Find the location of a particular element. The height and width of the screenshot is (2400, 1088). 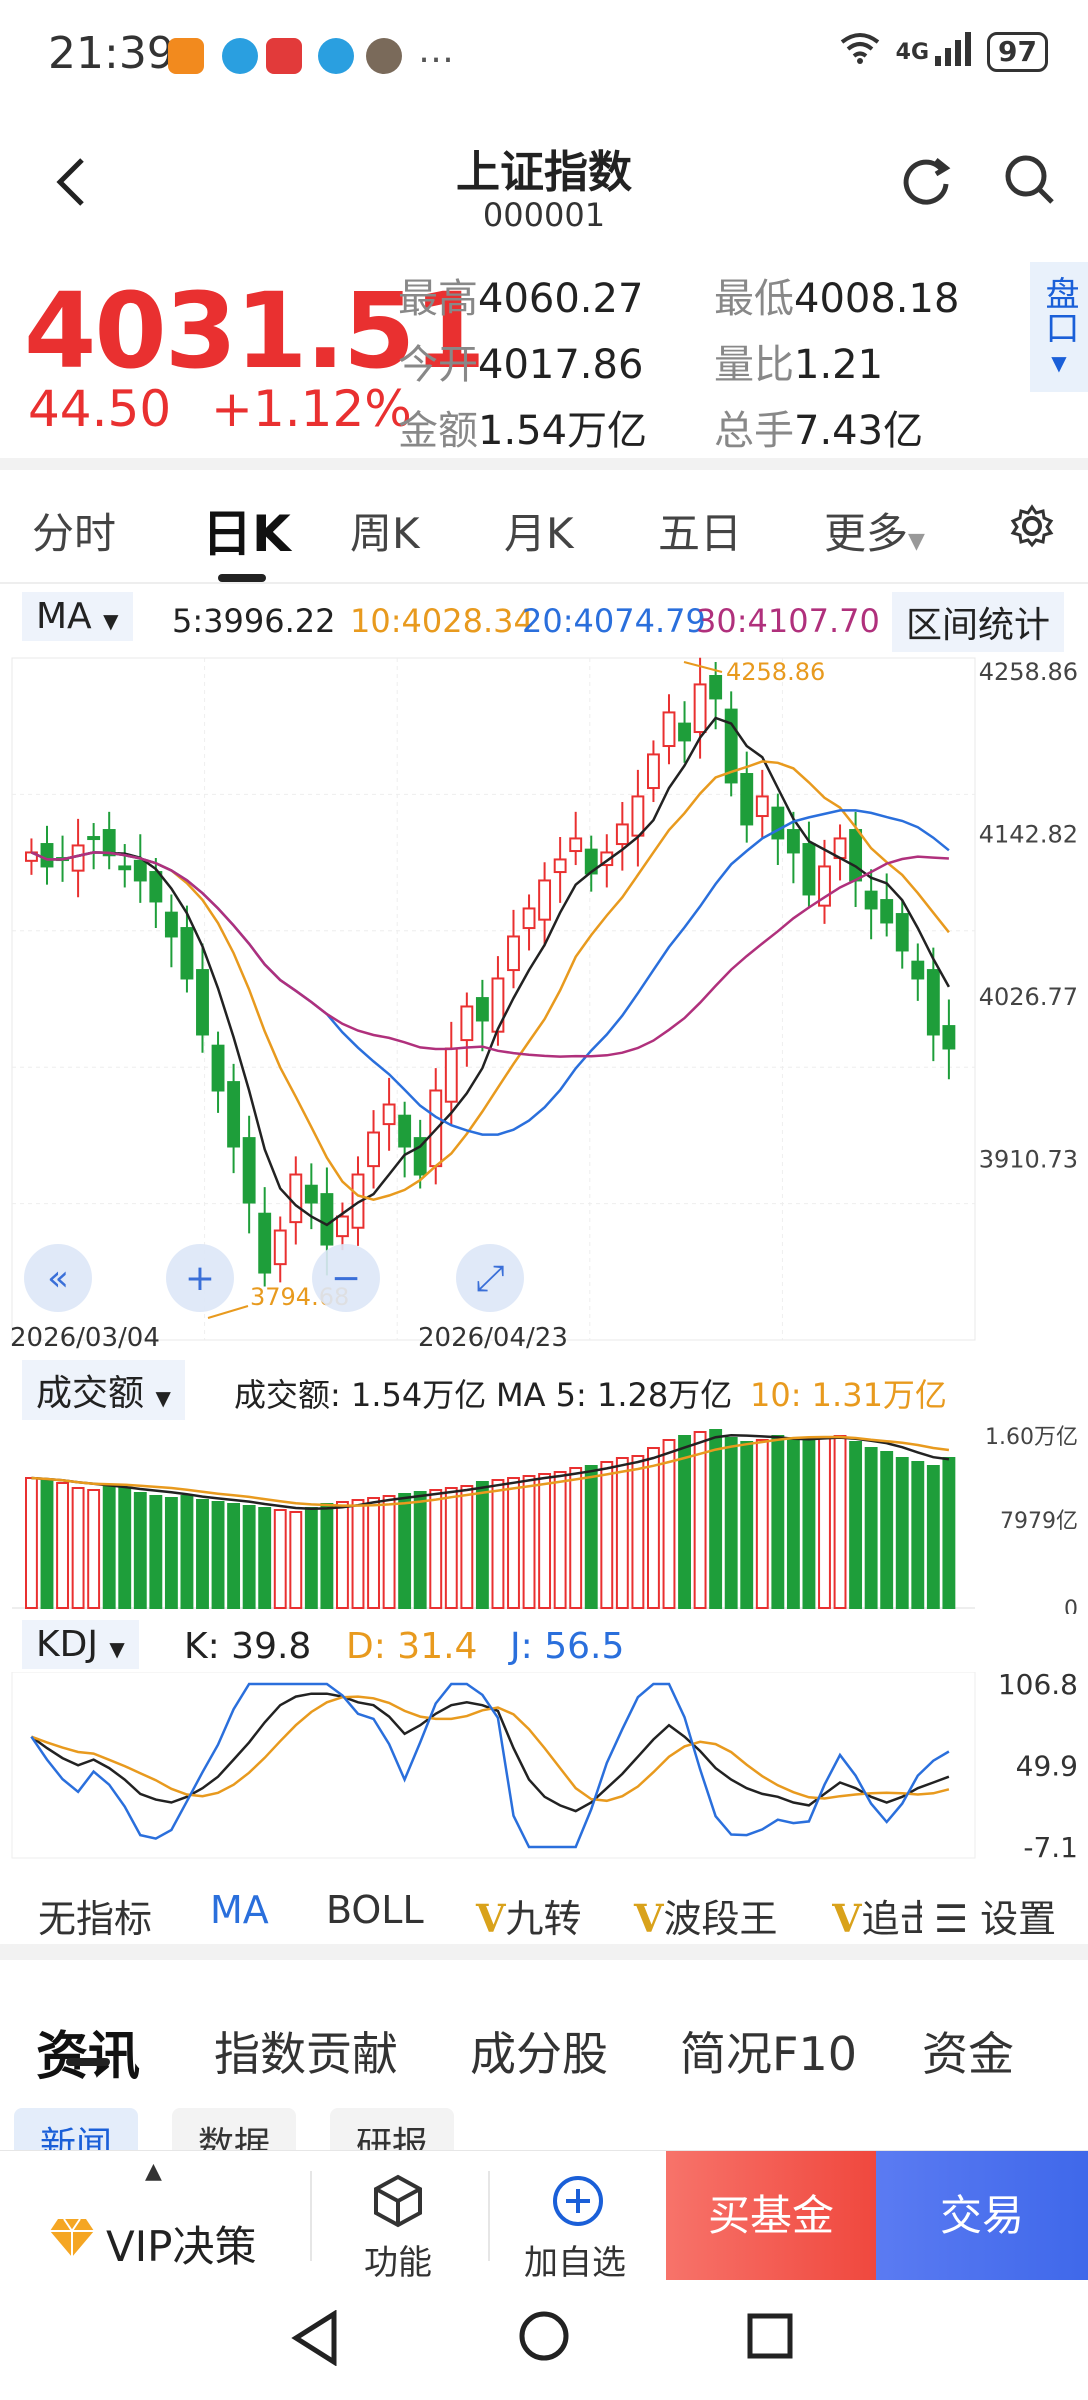

tab-capital: 资金 is located at coordinates (968, 2054).